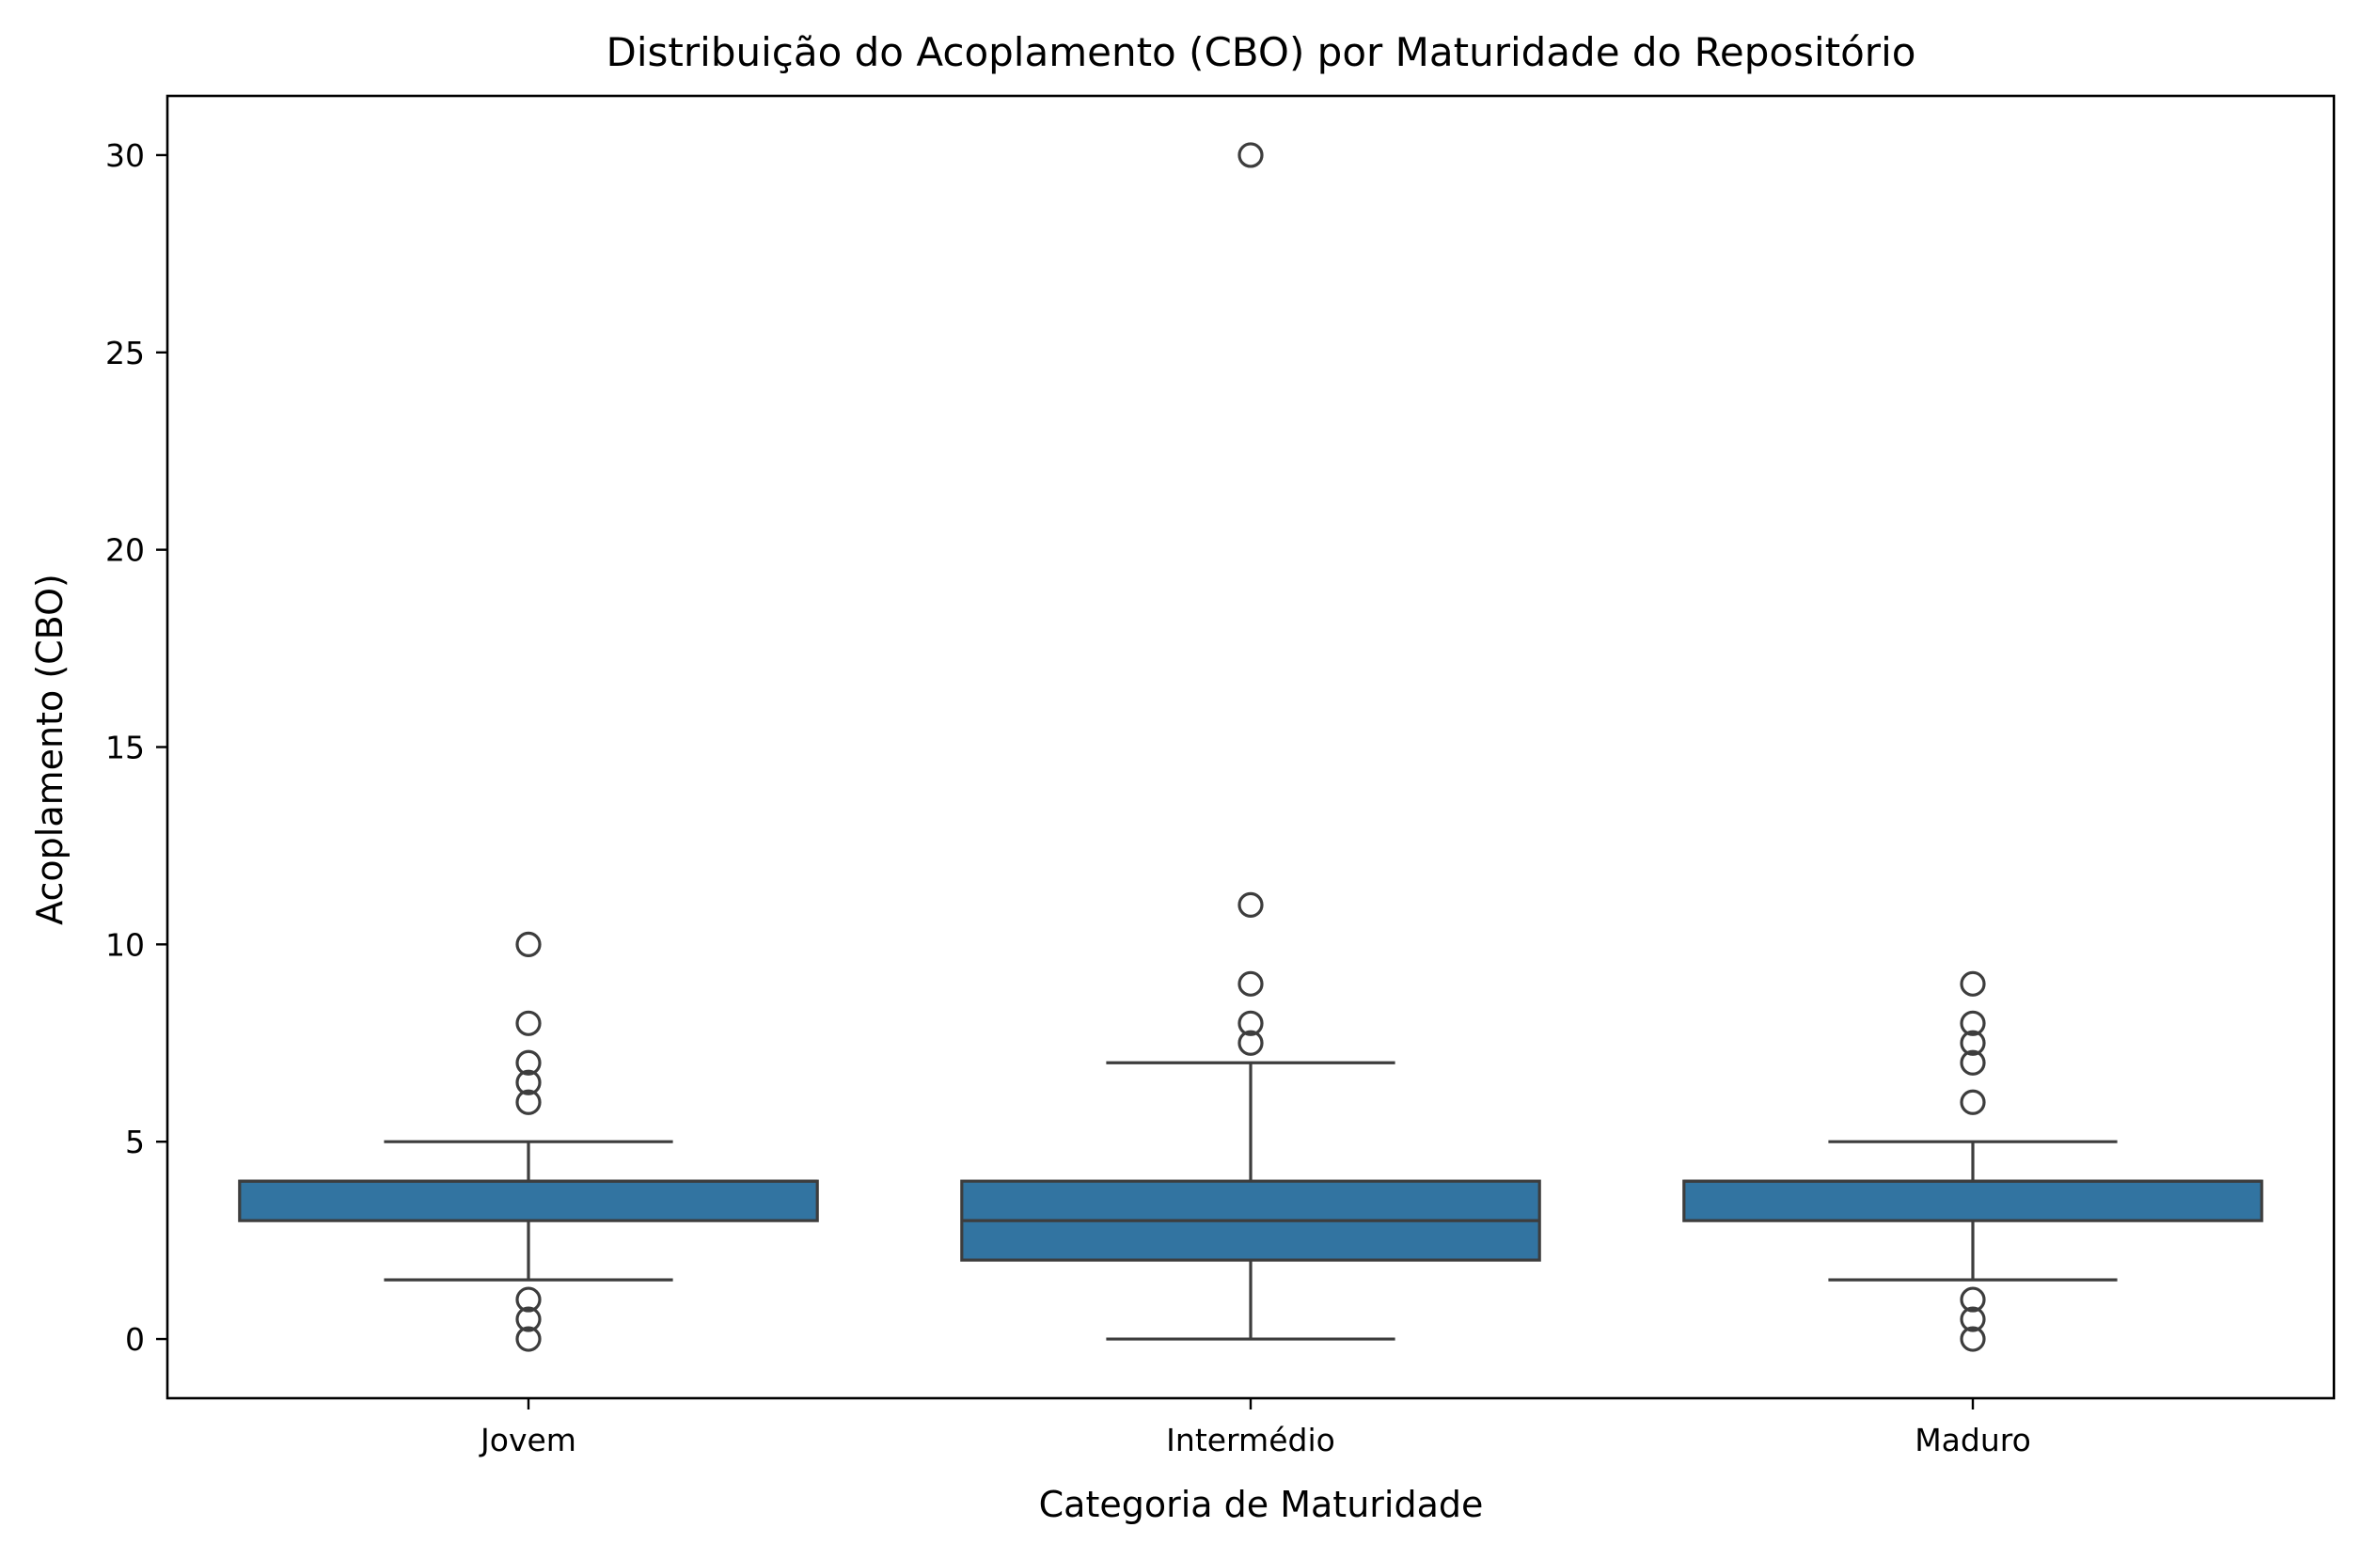 The height and width of the screenshot is (1559, 2380). I want to click on y-tick-label: 30, so click(125, 155).